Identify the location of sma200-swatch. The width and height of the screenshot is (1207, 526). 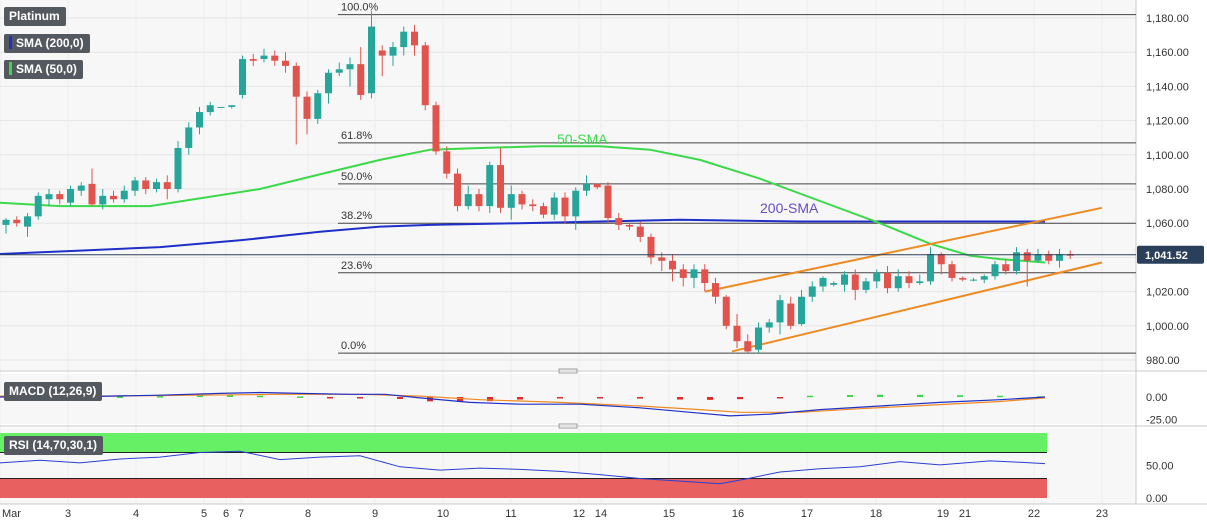
(10, 42).